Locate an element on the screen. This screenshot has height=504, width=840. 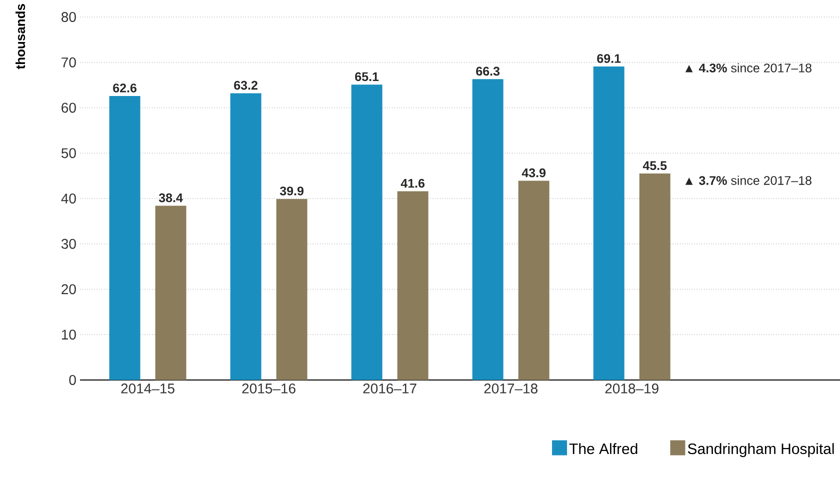
x-tick-label: 2015–16 is located at coordinates (269, 389).